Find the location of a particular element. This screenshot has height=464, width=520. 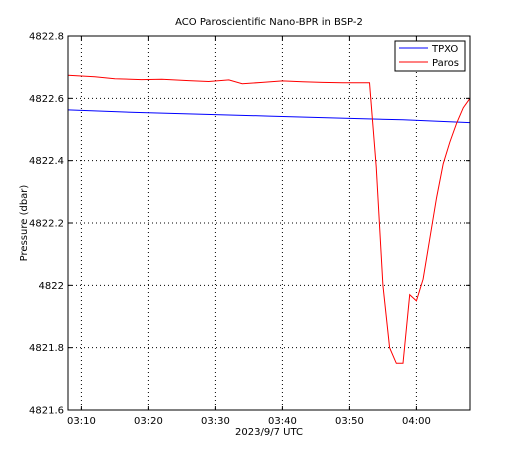

y-tick-label: 4822 is located at coordinates (51, 286).